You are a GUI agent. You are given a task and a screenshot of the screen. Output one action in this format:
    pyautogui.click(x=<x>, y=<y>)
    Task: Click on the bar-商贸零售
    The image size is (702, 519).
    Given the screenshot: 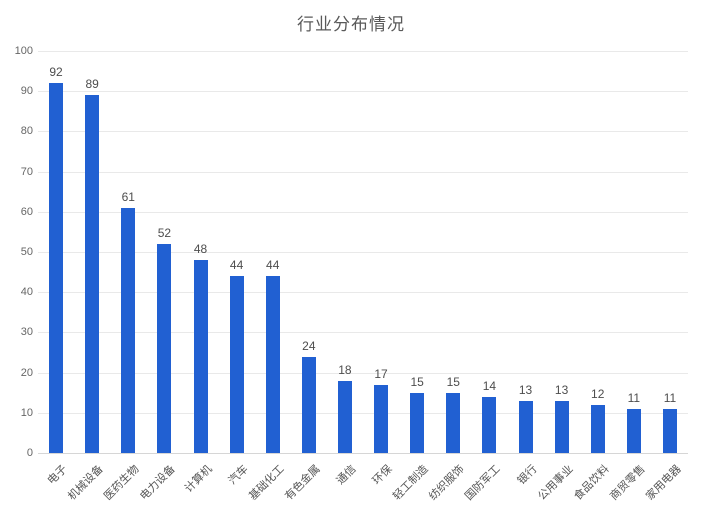 What is the action you would take?
    pyautogui.click(x=633, y=430)
    